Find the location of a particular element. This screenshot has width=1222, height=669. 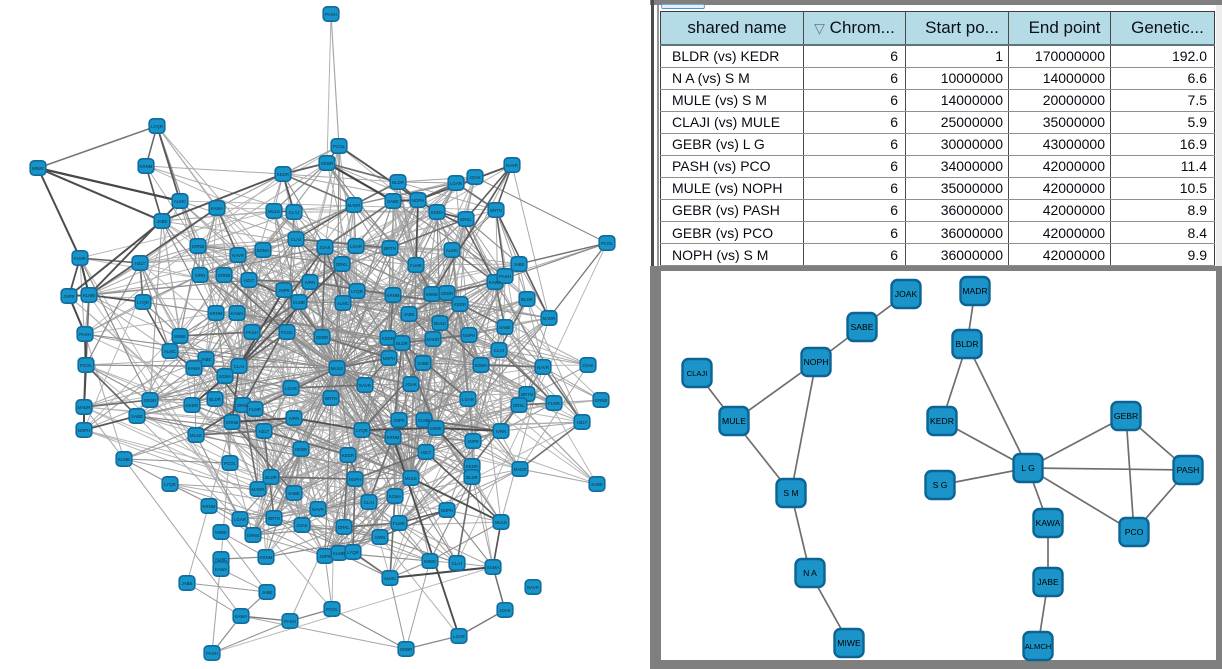

svg-text: KLMB is located at coordinates (299, 302).